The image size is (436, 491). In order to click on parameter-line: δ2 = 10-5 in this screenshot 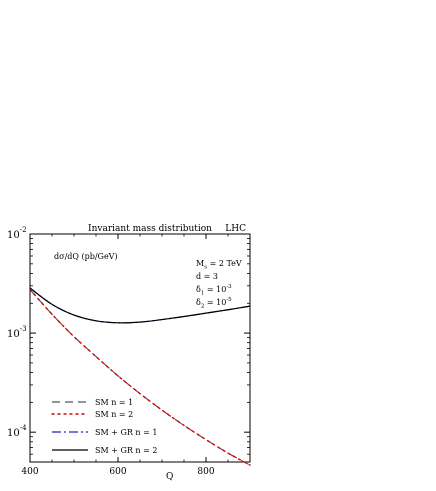, I will do `click(214, 303)`.